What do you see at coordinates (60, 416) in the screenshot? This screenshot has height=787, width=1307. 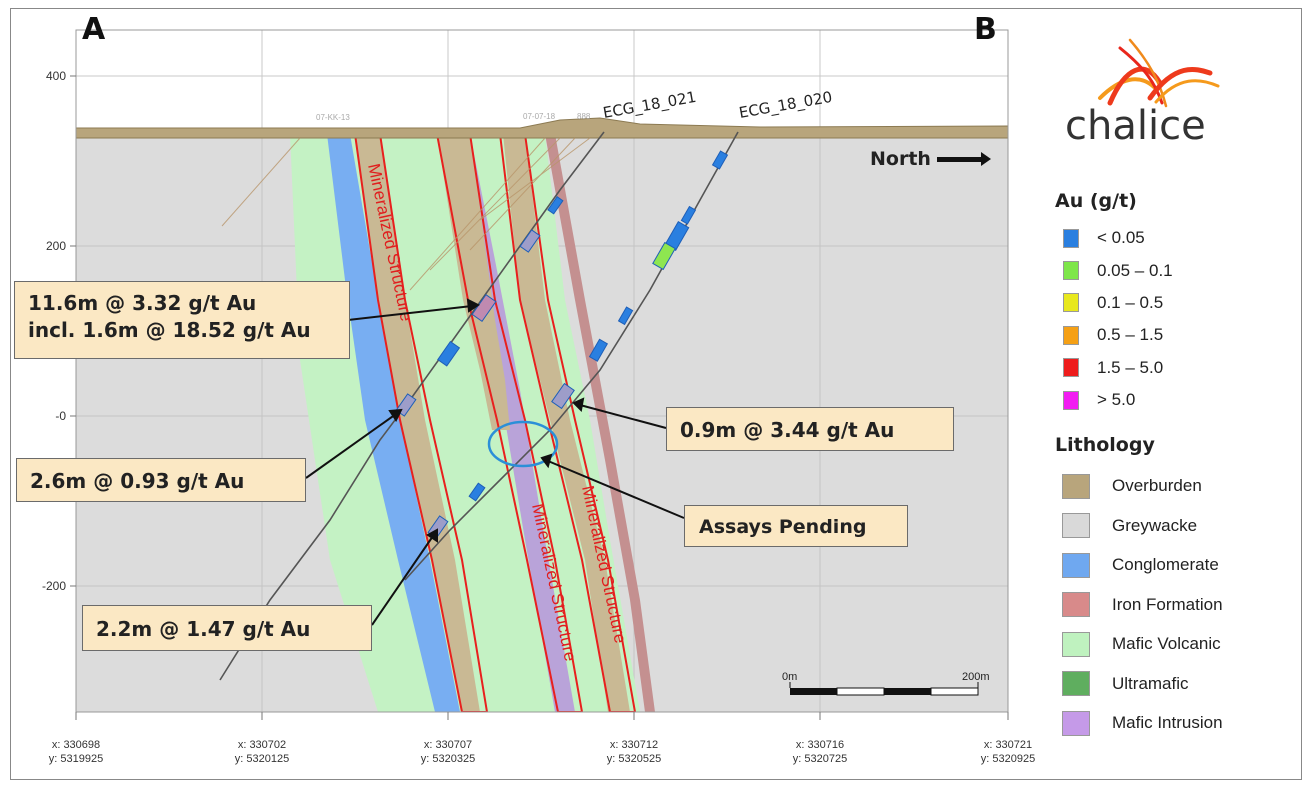 I see `y-tick-0: -0` at bounding box center [60, 416].